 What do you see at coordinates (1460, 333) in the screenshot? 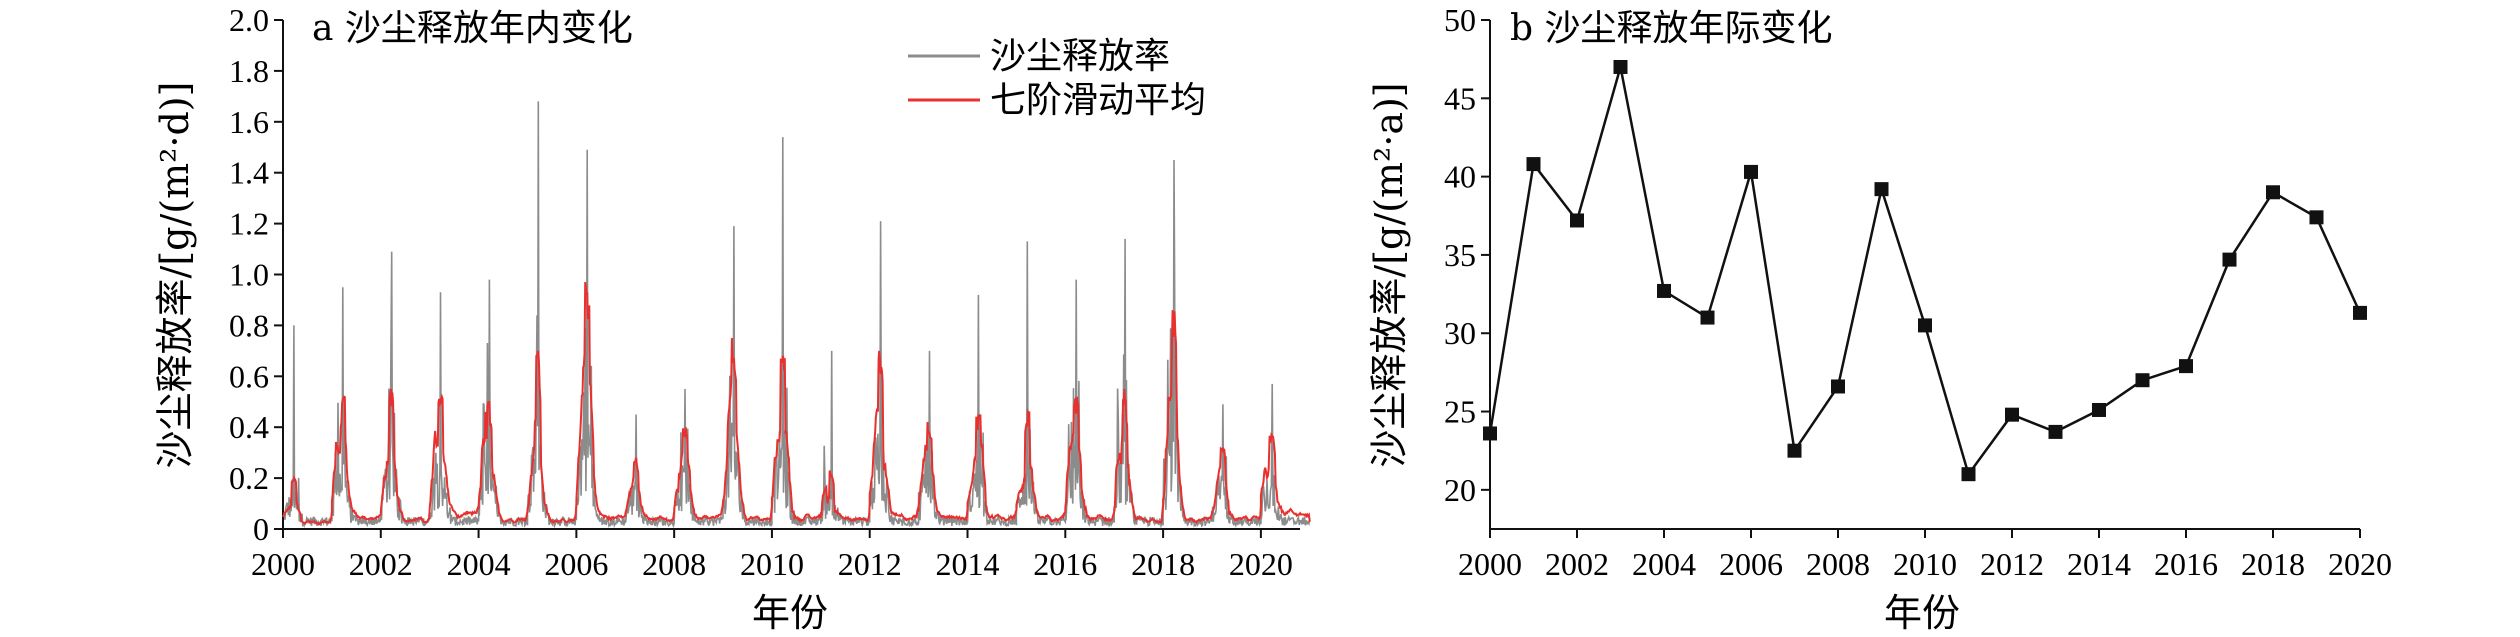
I see `y-tick-label: 30` at bounding box center [1460, 333].